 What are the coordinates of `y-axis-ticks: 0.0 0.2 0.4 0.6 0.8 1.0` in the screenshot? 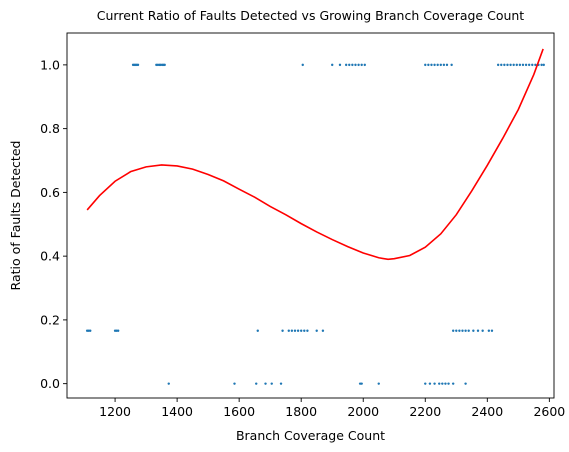 It's located at (53, 224).